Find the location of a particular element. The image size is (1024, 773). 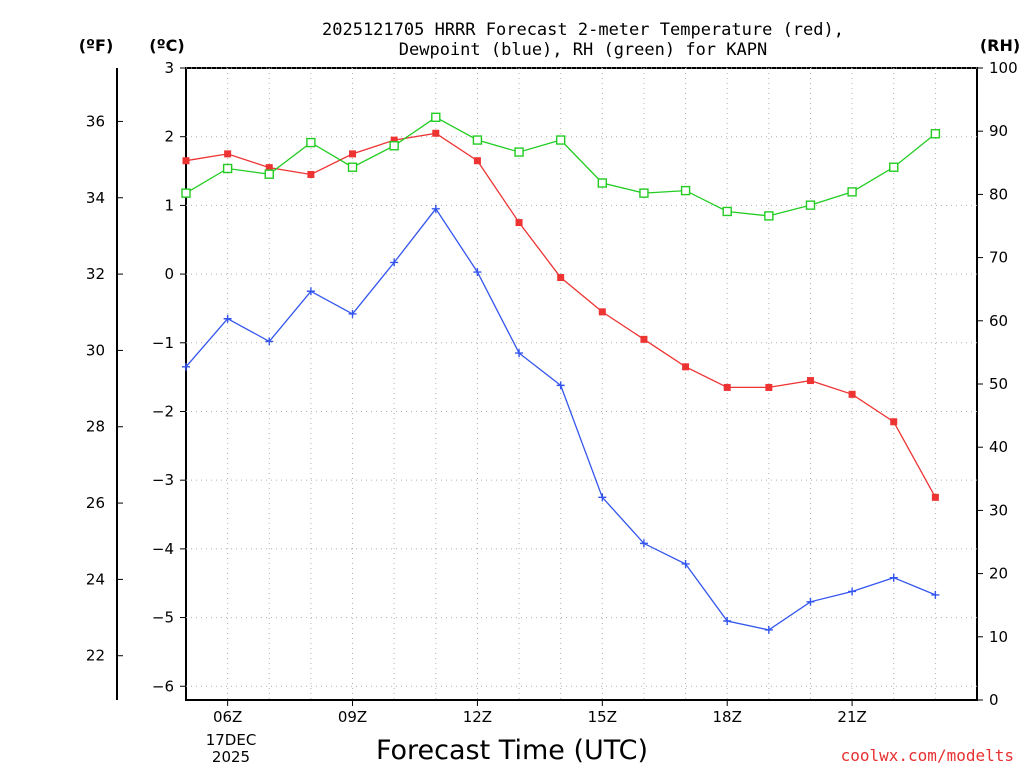

celsius-unit-label: (ºC) is located at coordinates (166, 45).